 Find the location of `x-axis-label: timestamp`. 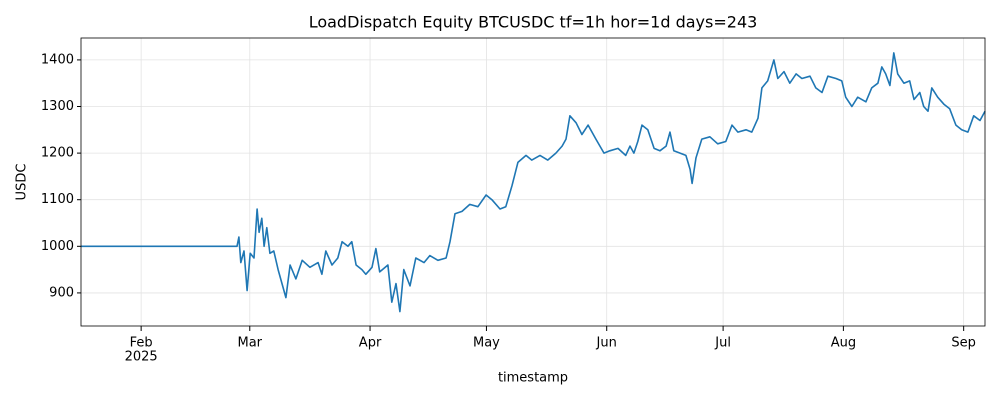

x-axis-label: timestamp is located at coordinates (533, 378).